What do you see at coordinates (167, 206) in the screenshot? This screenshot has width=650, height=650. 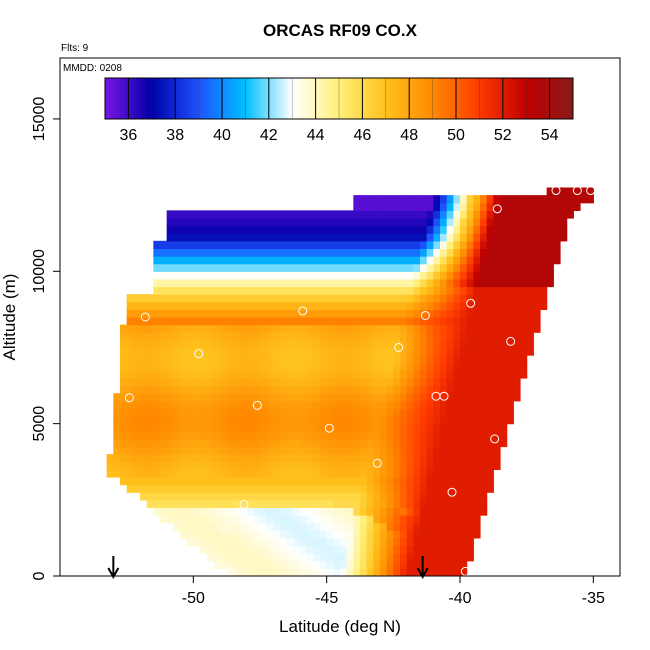 I see `observation-point` at bounding box center [167, 206].